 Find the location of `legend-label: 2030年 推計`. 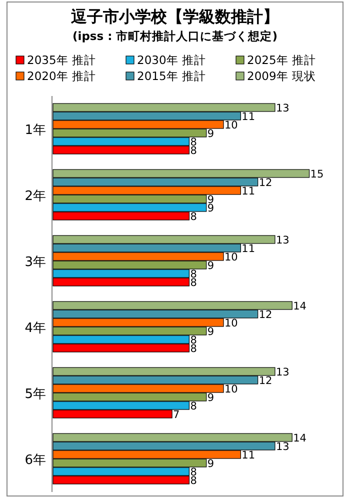

legend-label: 2030年 推計 is located at coordinates (171, 60).